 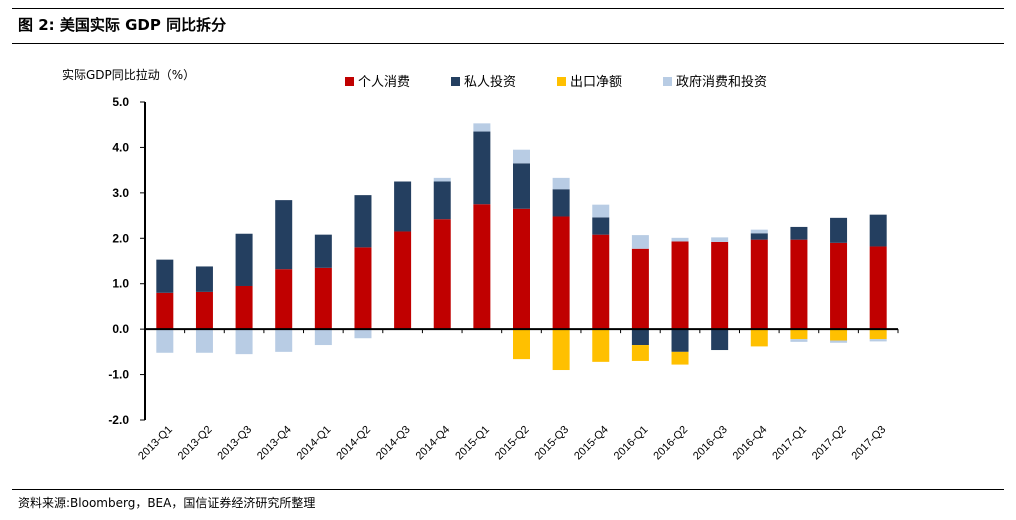 I want to click on y-tick-label: 5.0, so click(x=120, y=102).